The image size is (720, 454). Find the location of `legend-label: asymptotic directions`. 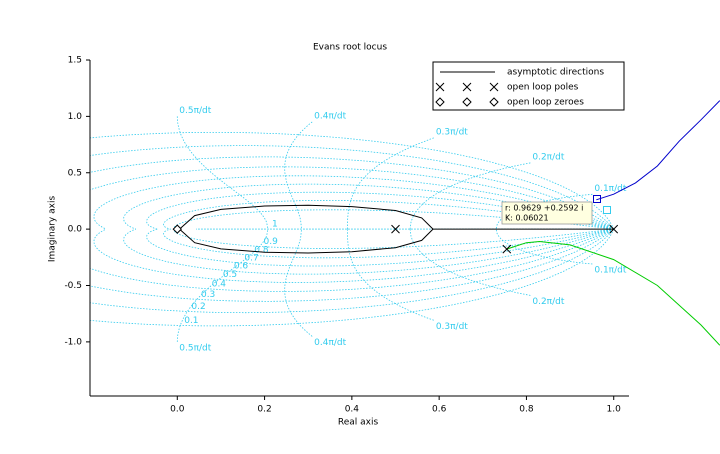

legend-label: asymptotic directions is located at coordinates (555, 73).